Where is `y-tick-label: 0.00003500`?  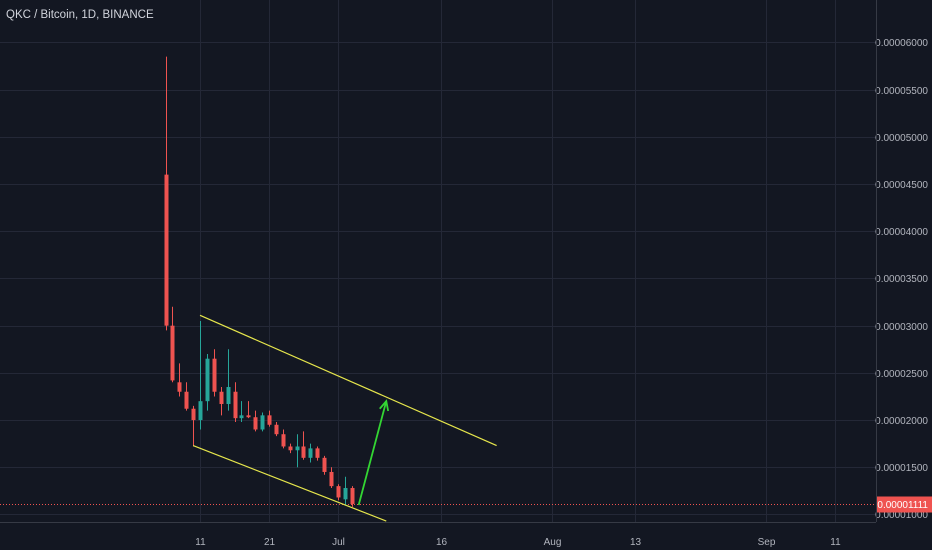
y-tick-label: 0.00003500 is located at coordinates (901, 279).